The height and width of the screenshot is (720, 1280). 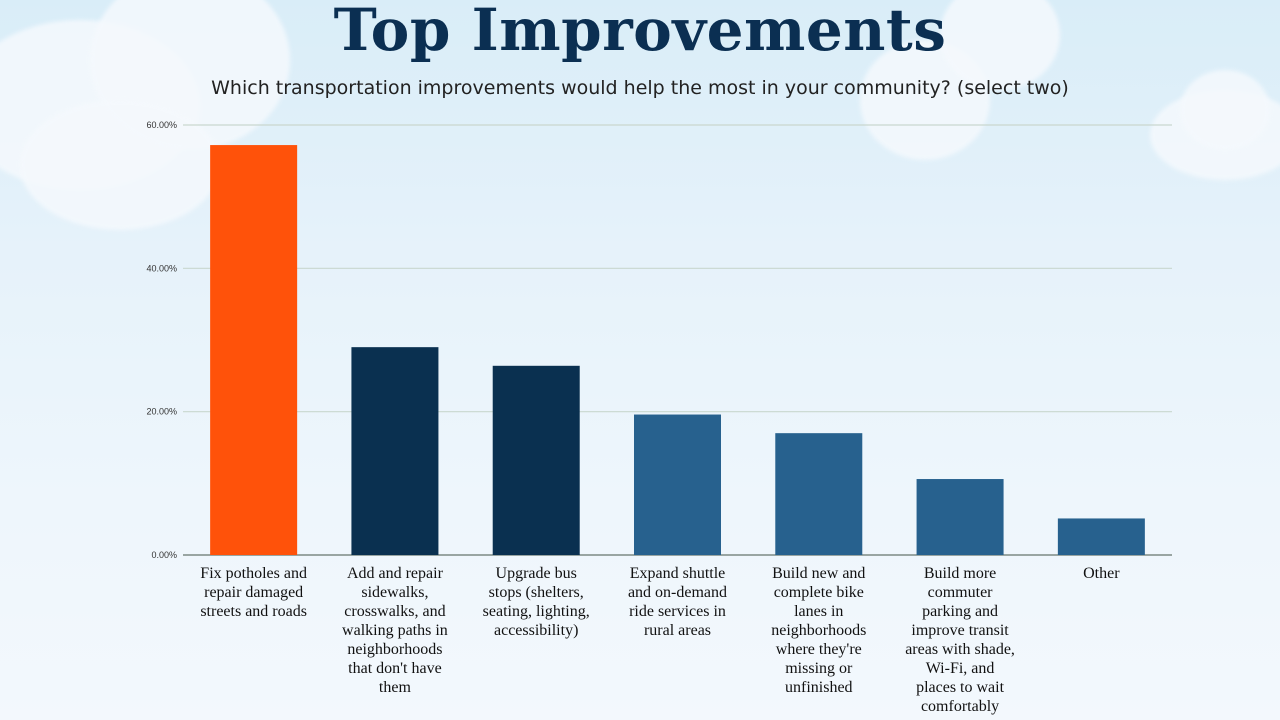 I want to click on x-tick-label-line: crosswalks, and, so click(x=395, y=611).